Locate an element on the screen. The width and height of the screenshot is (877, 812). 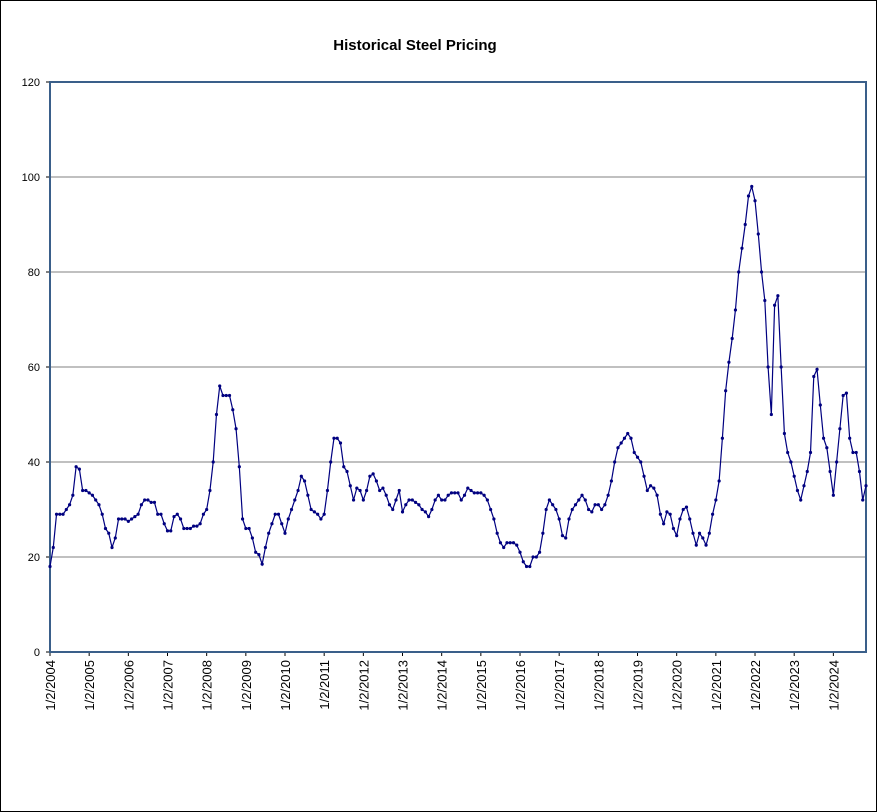
x-tick-label: 1/2/2024 is located at coordinates (833, 685).